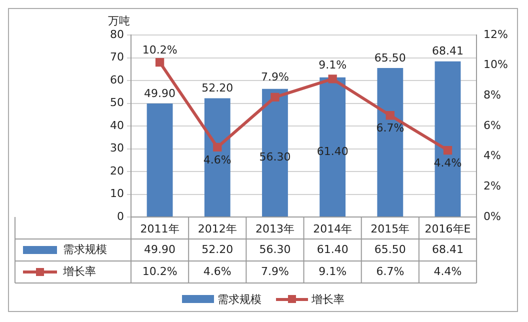 The image size is (528, 322). What do you see at coordinates (275, 77) in the screenshot?
I see `text: 7.9%` at bounding box center [275, 77].